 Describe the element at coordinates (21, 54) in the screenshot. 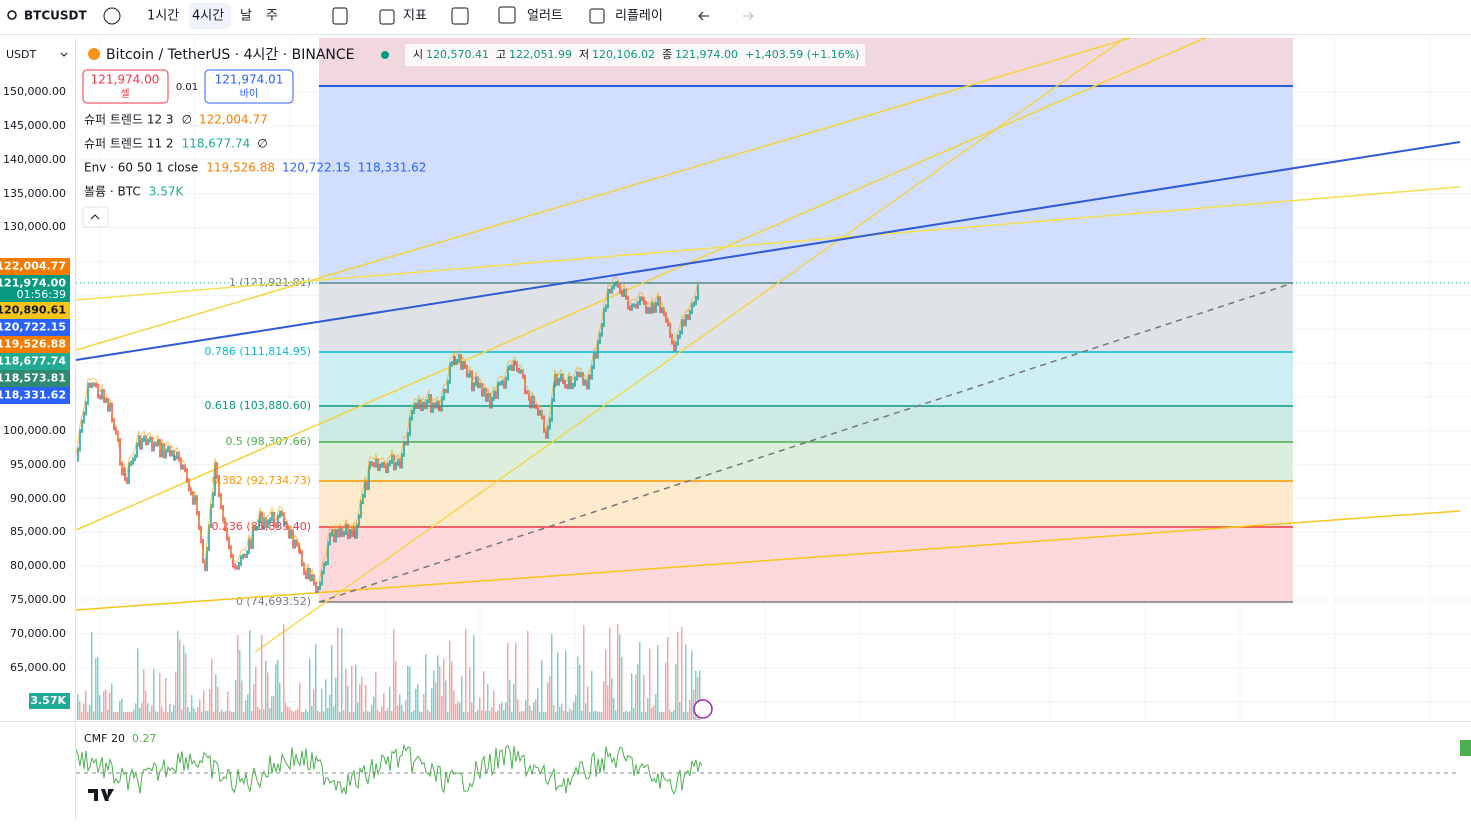

I see `currency: USDT` at that location.